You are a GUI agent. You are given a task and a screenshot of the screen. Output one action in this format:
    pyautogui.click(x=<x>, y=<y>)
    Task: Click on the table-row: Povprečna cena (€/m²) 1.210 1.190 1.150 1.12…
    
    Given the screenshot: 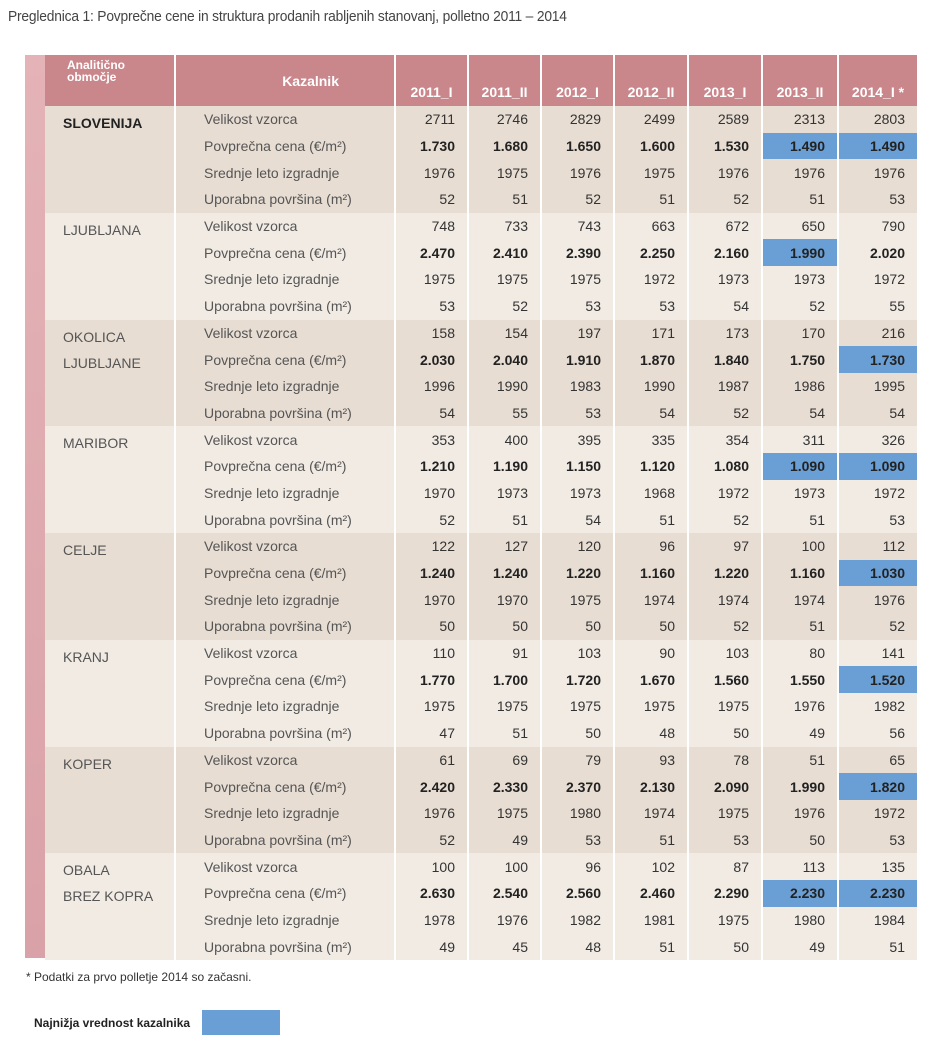 What is the action you would take?
    pyautogui.click(x=482, y=466)
    